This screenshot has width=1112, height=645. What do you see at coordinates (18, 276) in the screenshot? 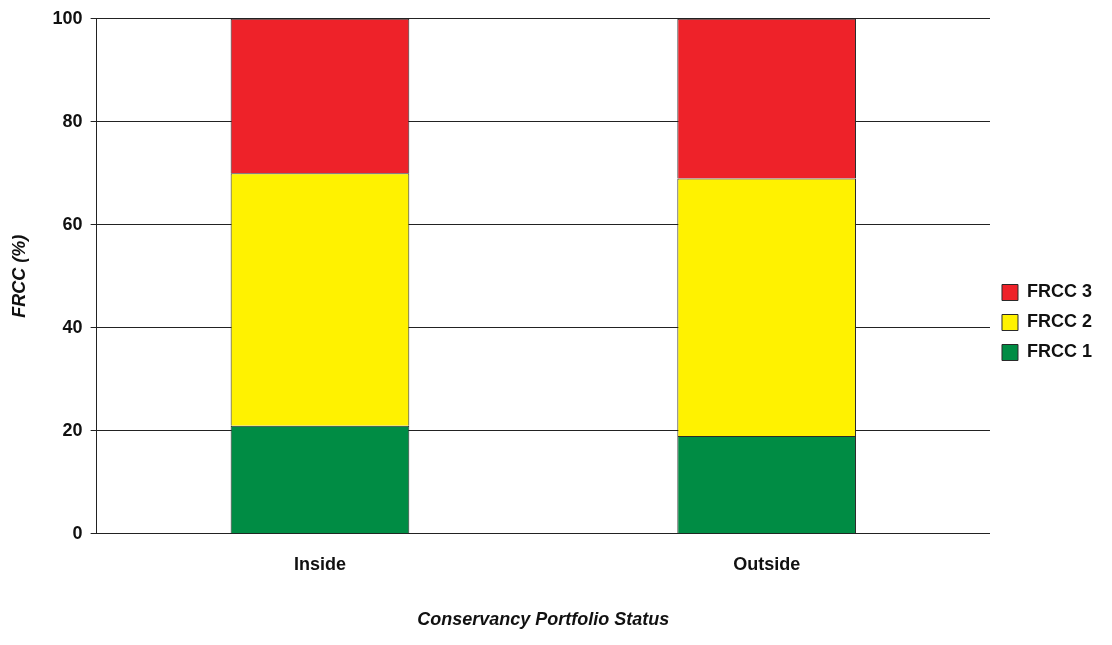
I see `y-axis-title: FRCC (%)` at bounding box center [18, 276].